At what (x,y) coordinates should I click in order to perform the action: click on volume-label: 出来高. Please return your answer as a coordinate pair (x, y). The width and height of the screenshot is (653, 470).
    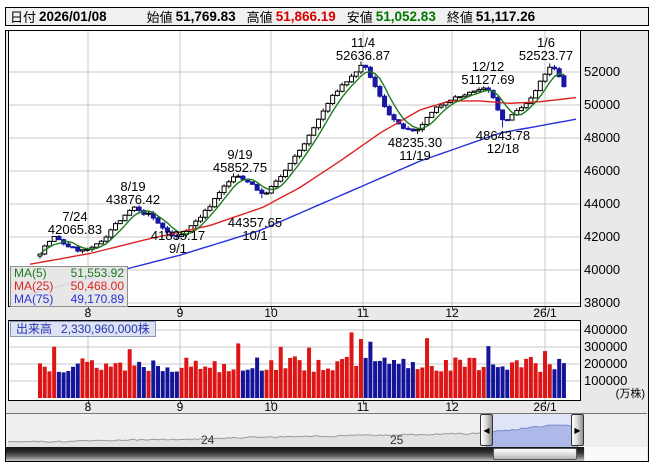
    Looking at the image, I should click on (34, 329).